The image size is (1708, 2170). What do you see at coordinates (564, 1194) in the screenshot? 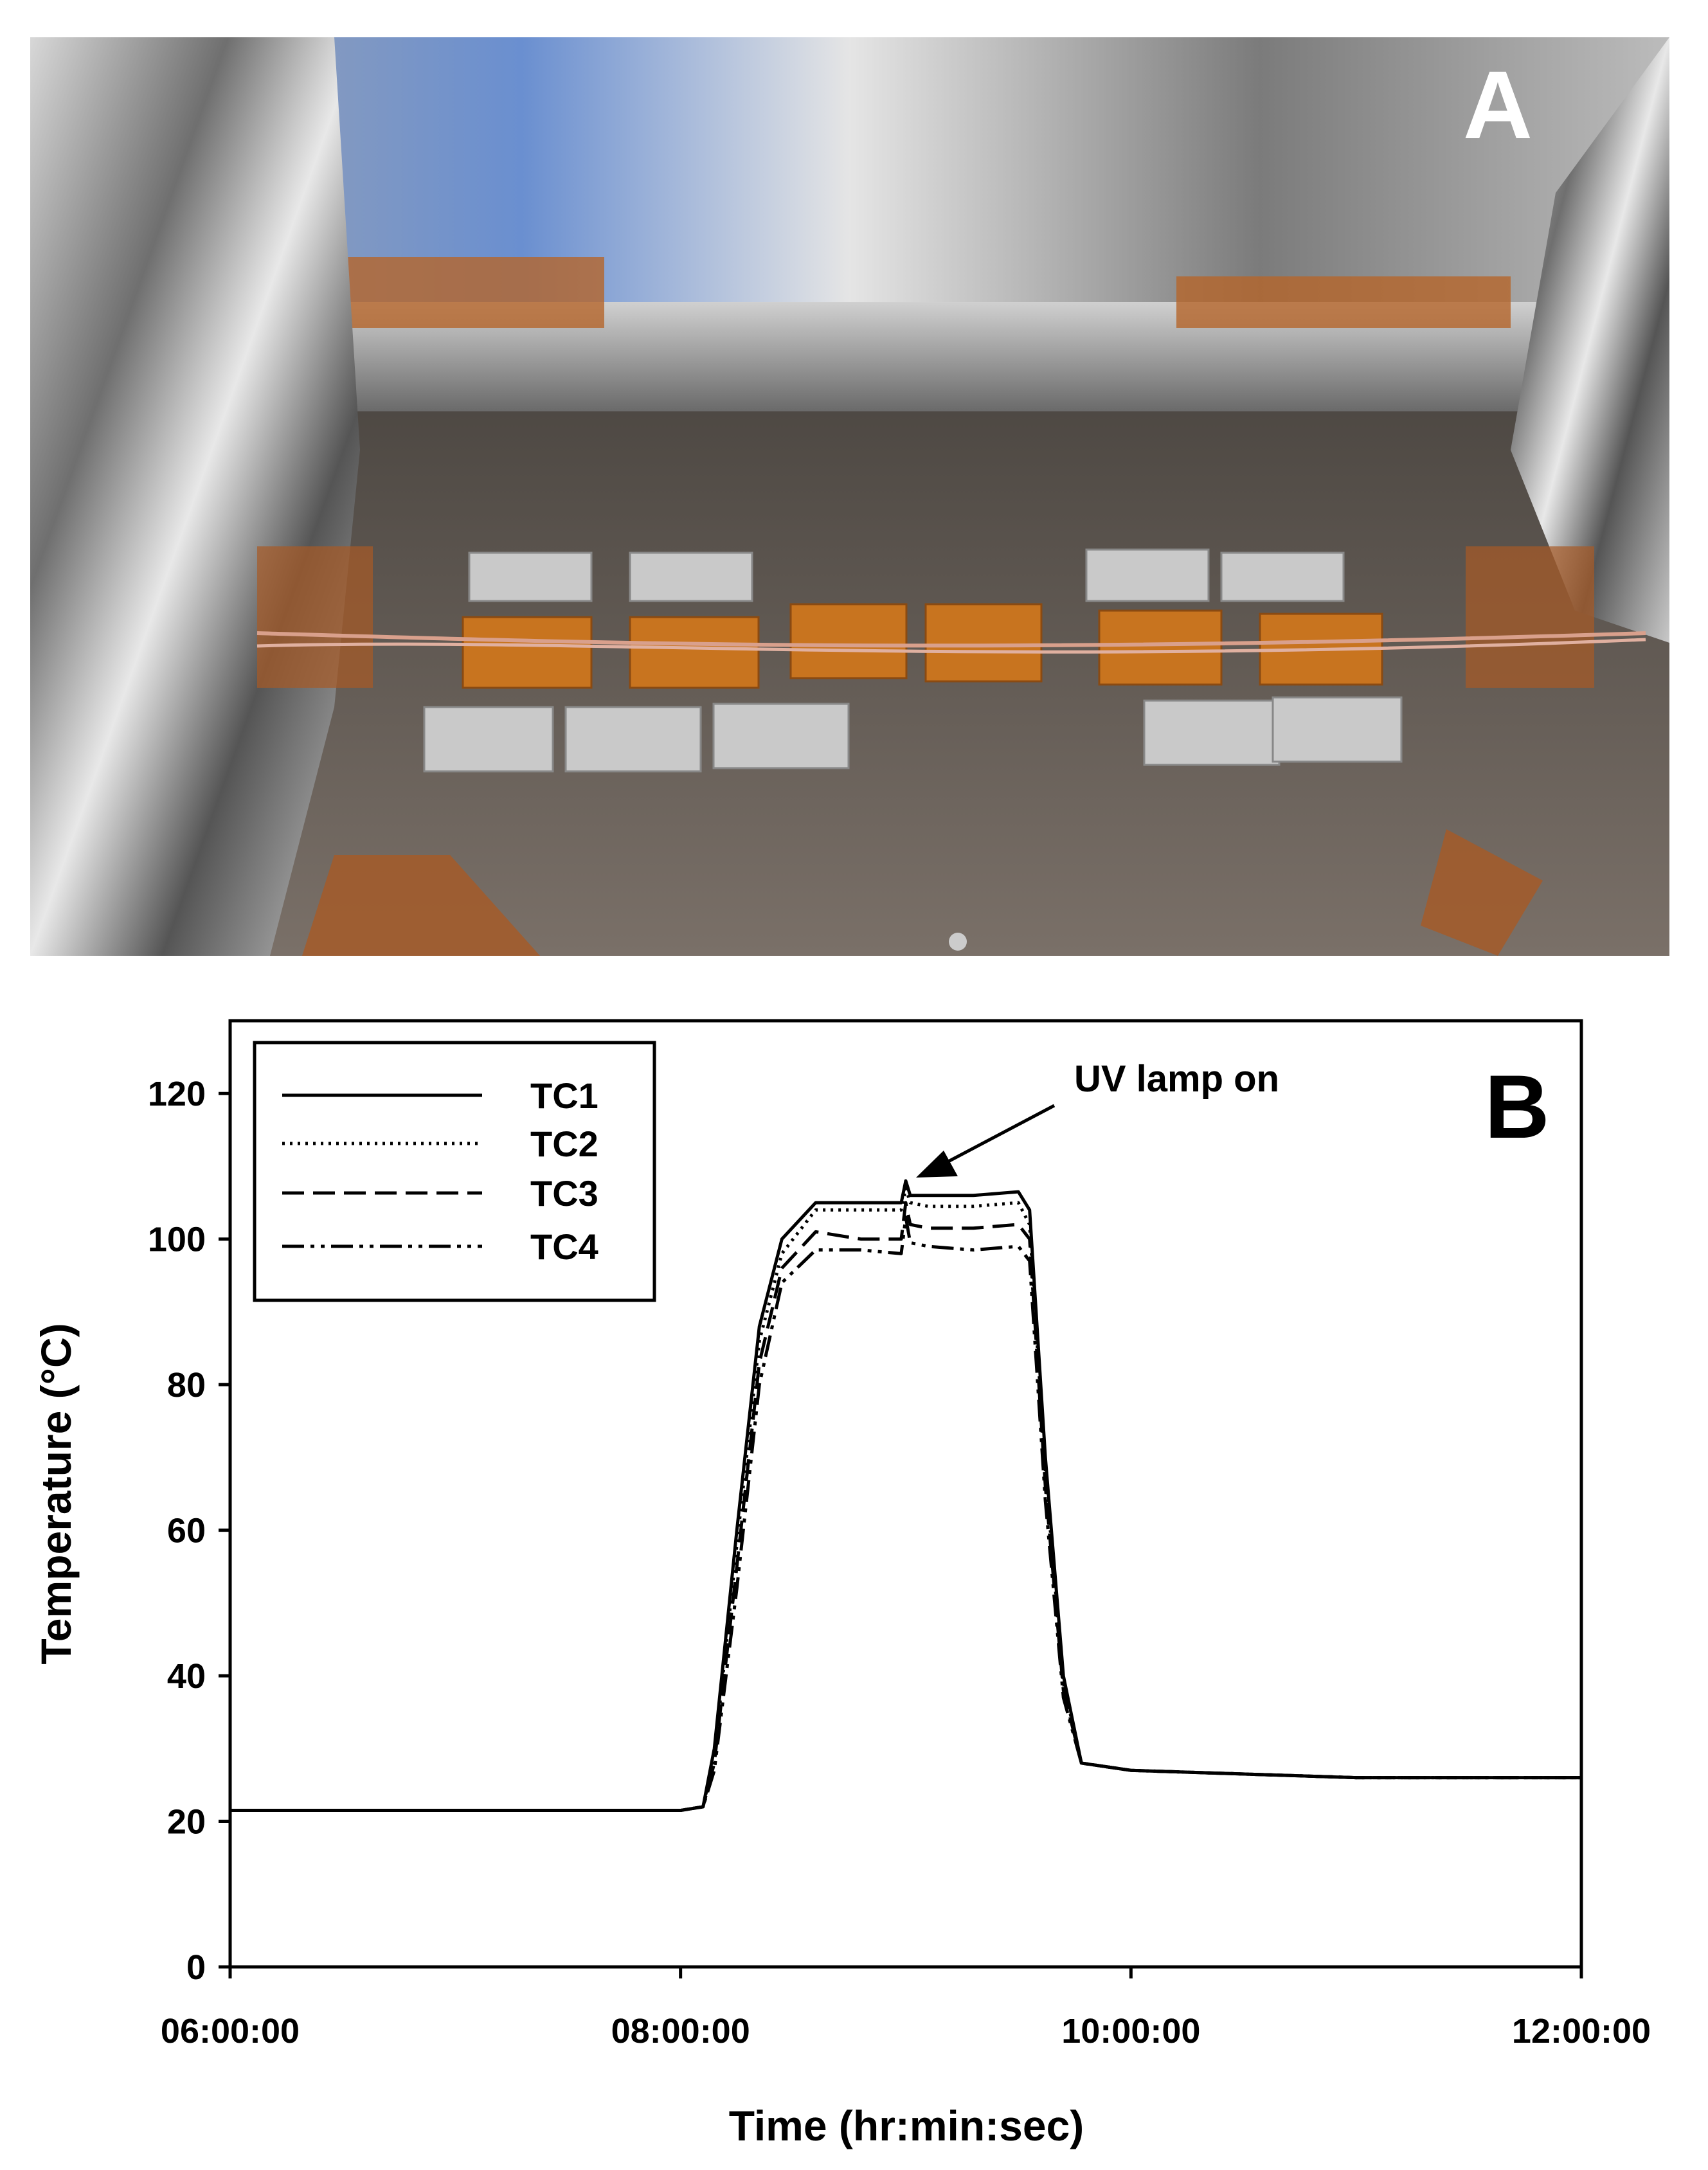
I see `legend-label: TC3` at bounding box center [564, 1194].